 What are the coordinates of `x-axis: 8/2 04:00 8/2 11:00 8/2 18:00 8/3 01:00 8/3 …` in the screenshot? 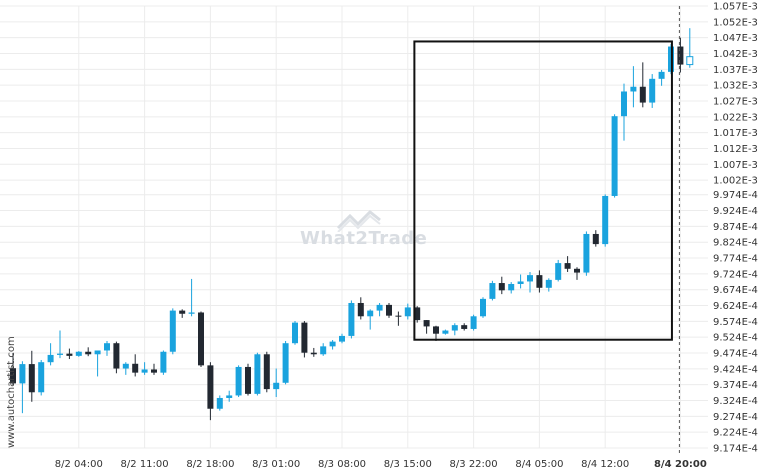 It's located at (381, 464).